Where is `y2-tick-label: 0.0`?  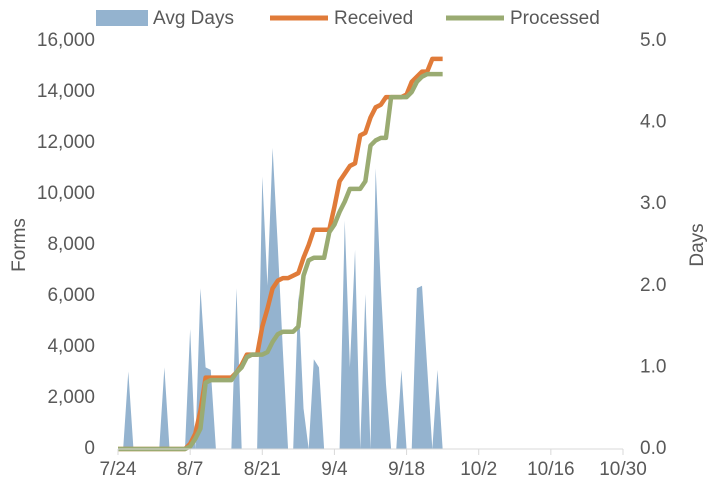 y2-tick-label: 0.0 is located at coordinates (653, 448).